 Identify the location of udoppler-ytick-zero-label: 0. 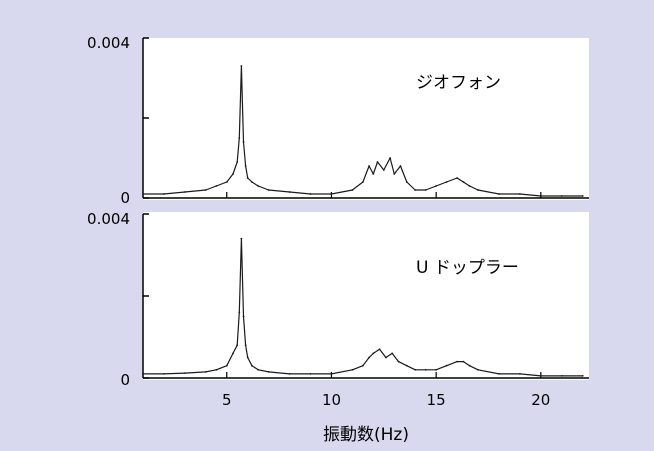
(125, 380).